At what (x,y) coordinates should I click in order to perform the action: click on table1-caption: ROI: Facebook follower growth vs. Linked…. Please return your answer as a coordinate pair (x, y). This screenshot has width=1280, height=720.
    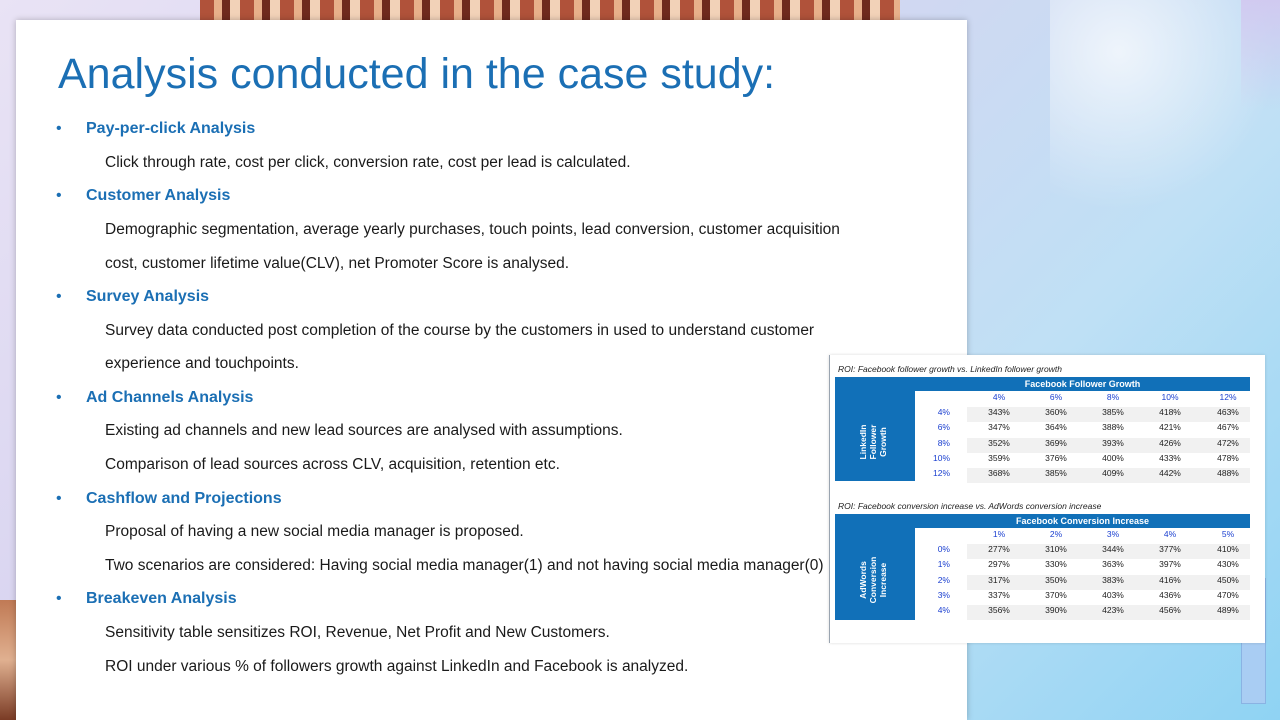
    Looking at the image, I should click on (950, 369).